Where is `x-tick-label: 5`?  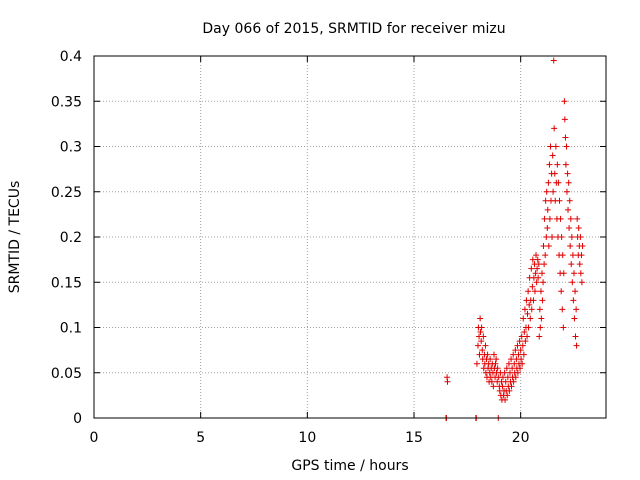 x-tick-label: 5 is located at coordinates (200, 438).